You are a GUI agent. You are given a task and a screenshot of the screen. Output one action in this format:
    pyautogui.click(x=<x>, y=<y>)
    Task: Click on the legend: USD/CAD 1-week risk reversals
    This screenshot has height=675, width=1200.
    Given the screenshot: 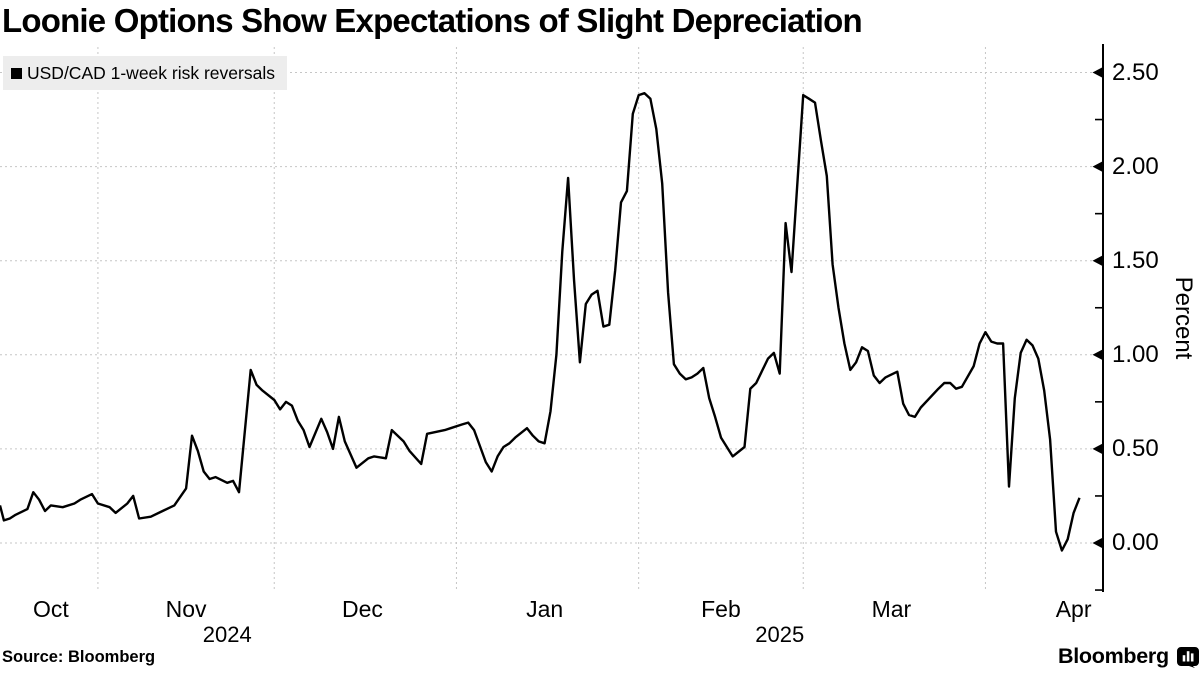 What is the action you would take?
    pyautogui.click(x=145, y=73)
    